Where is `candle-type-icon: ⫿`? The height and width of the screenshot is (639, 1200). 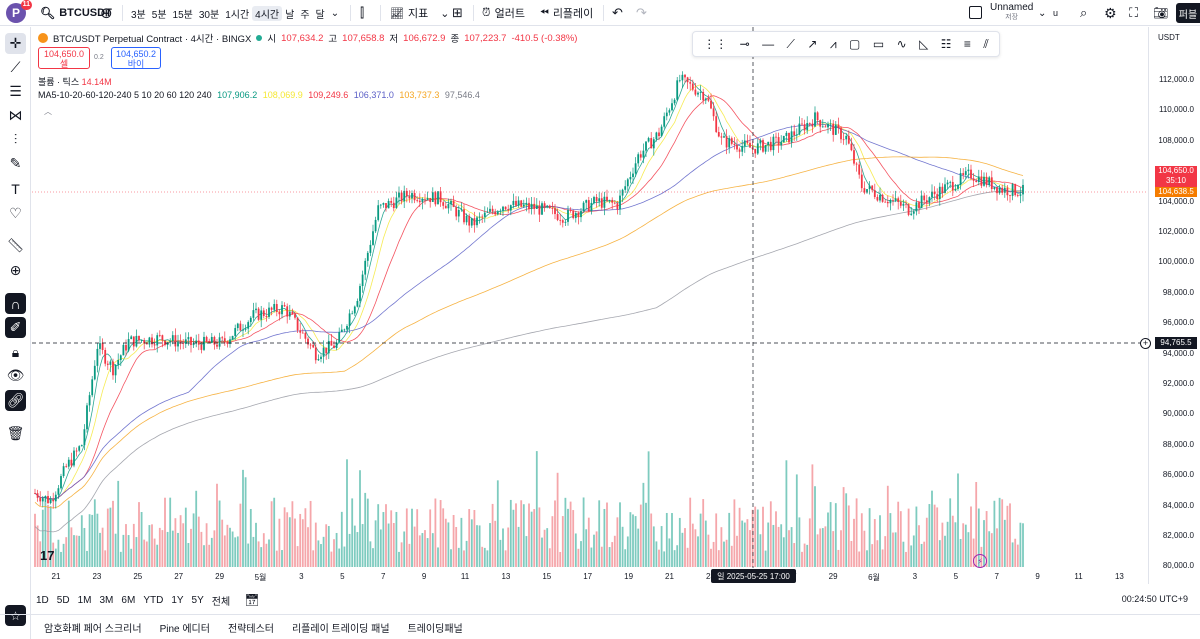 candle-type-icon: ⫿ is located at coordinates (362, 12).